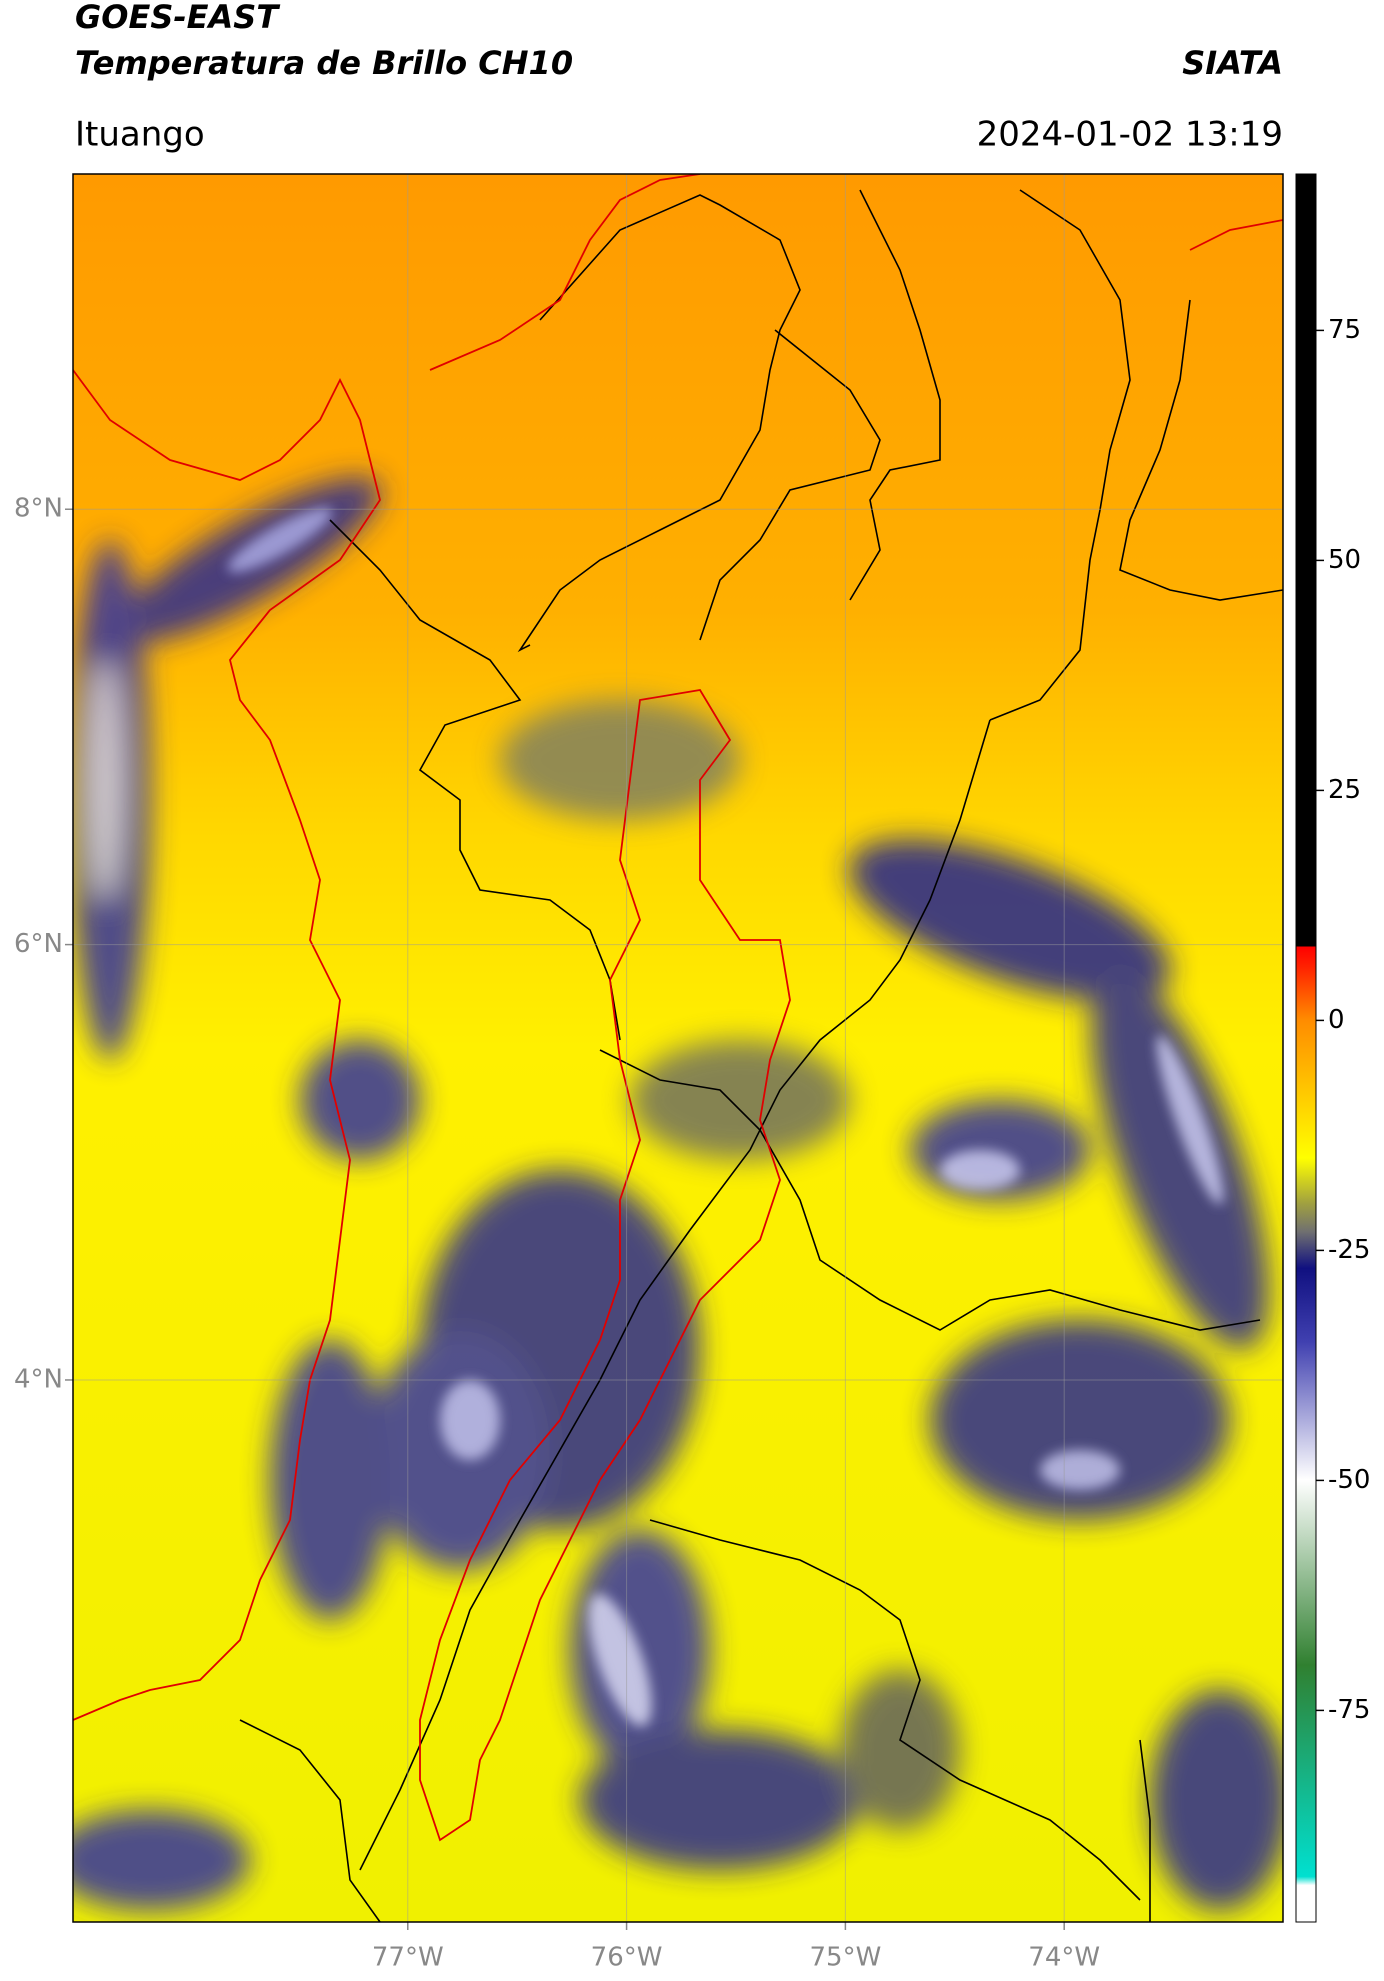  I want to click on x-tick-label: 75°W, so click(845, 1958).